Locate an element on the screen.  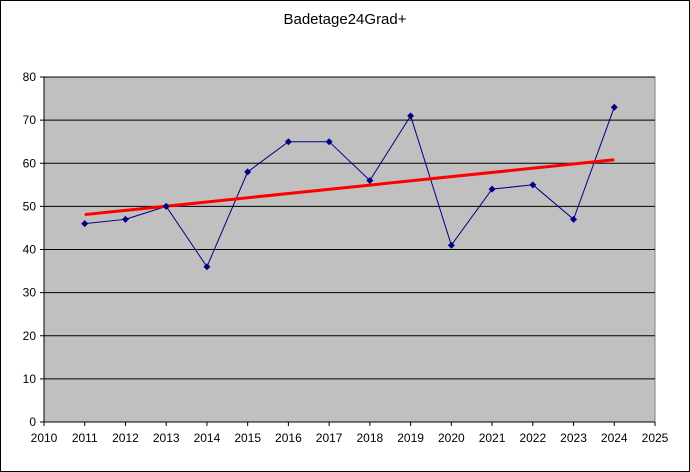
y-tick-label: 20 is located at coordinates (30, 336).